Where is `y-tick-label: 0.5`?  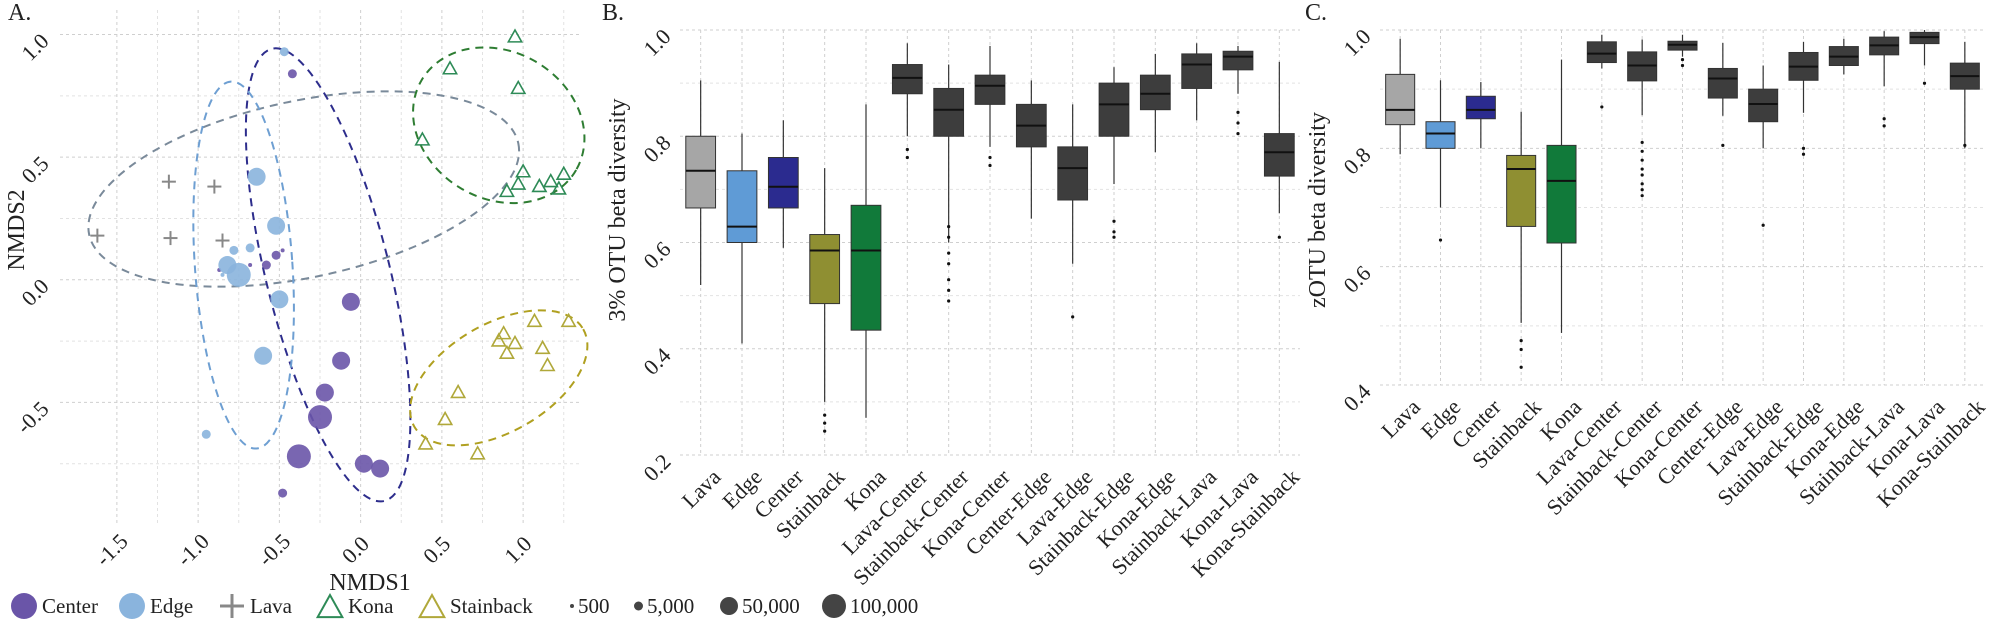 y-tick-label: 0.5 is located at coordinates (34, 169).